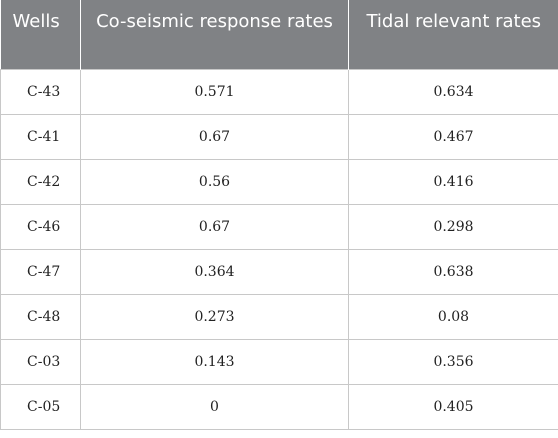 This screenshot has width=558, height=438. I want to click on table-row: C-46 0.67 0.298, so click(279, 226).